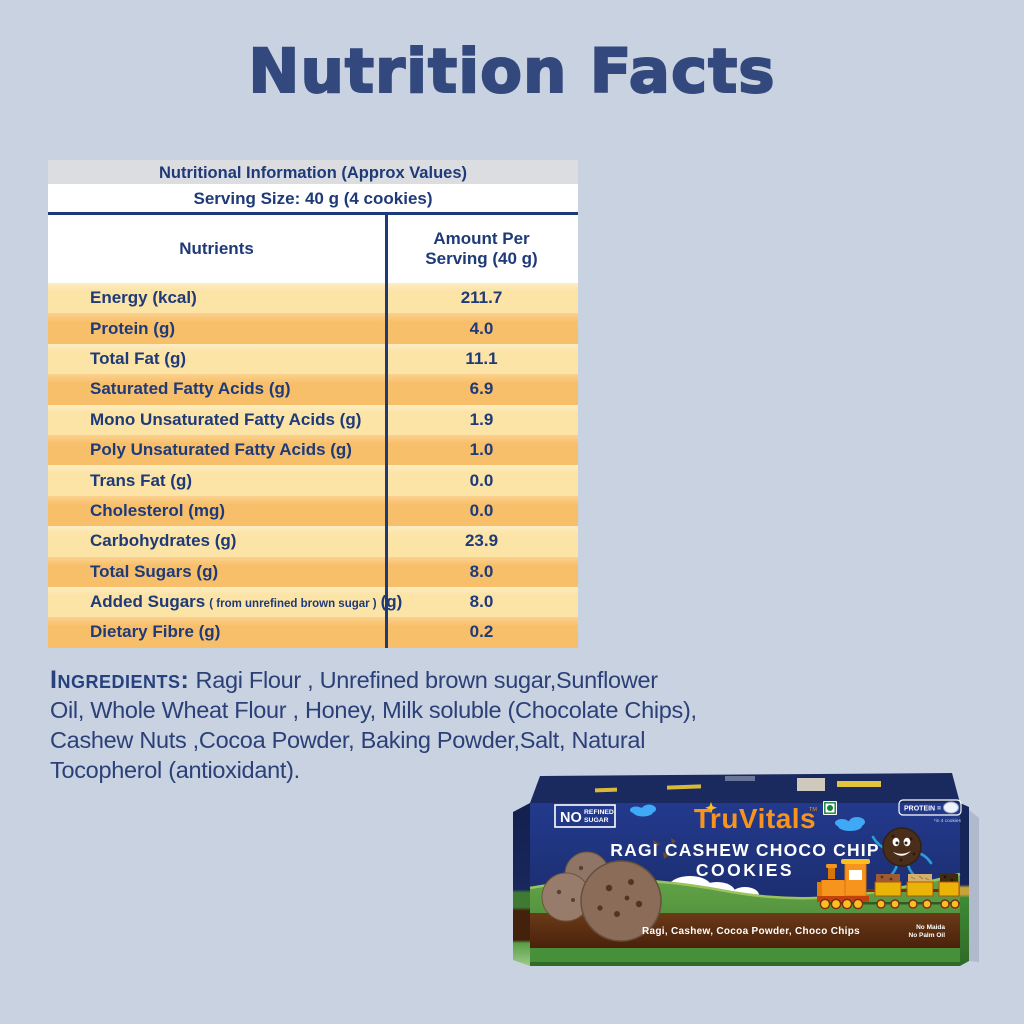  Describe the element at coordinates (481, 632) in the screenshot. I see `nutrient-amount: 0.2` at that location.